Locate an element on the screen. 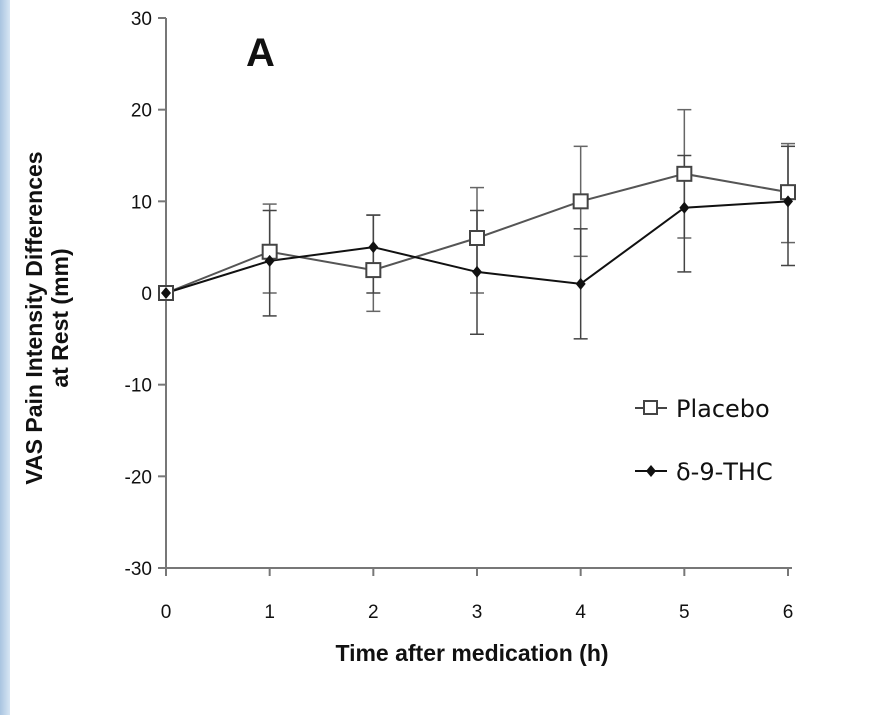 This screenshot has height=715, width=892. legend: Placebo δ-9-THC is located at coordinates (704, 440).